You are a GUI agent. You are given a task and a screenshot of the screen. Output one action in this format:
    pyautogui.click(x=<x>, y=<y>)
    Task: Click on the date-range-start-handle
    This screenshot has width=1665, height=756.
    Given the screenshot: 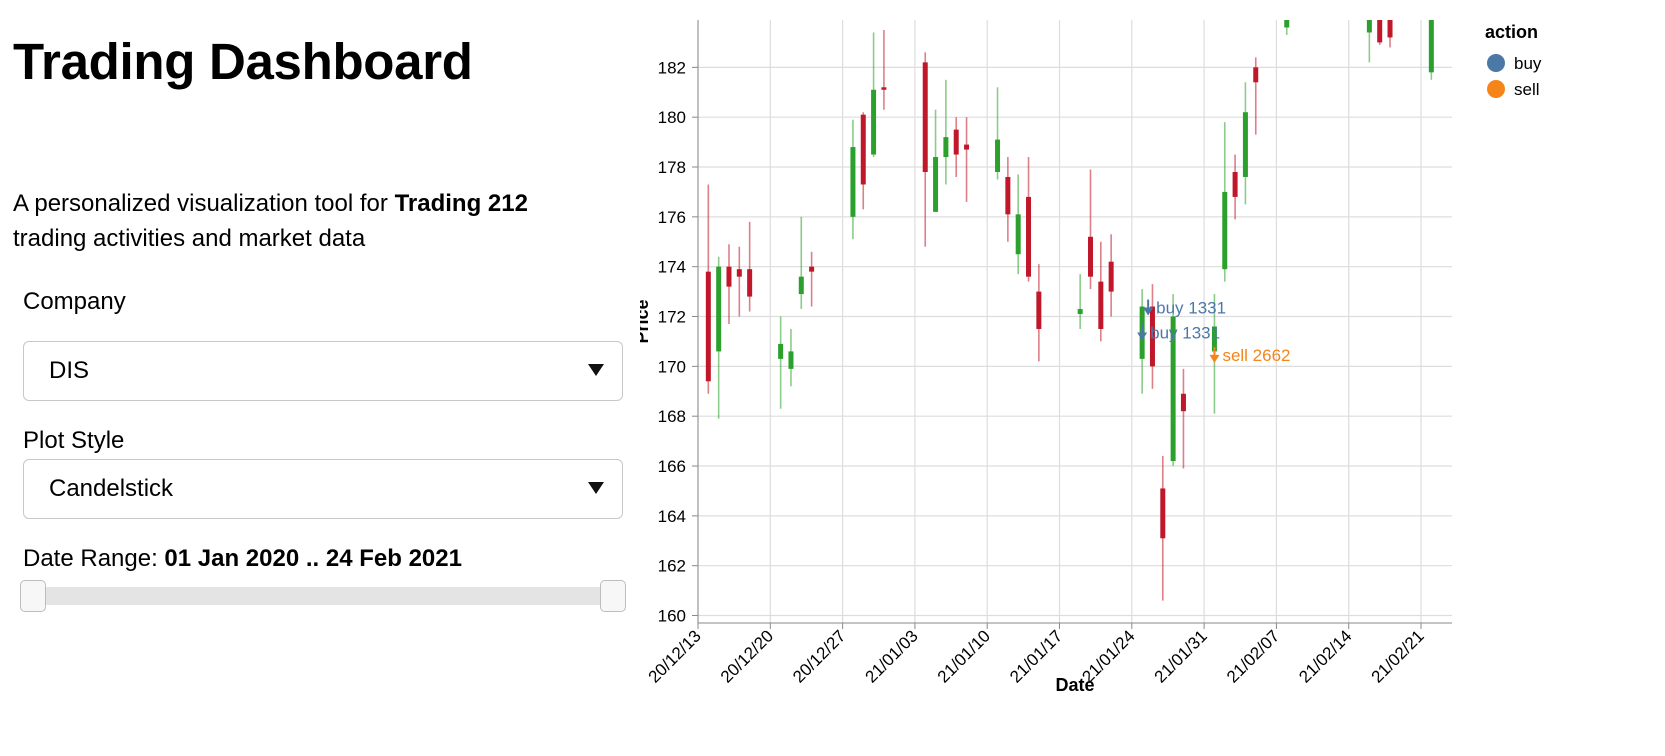 What is the action you would take?
    pyautogui.click(x=33, y=596)
    